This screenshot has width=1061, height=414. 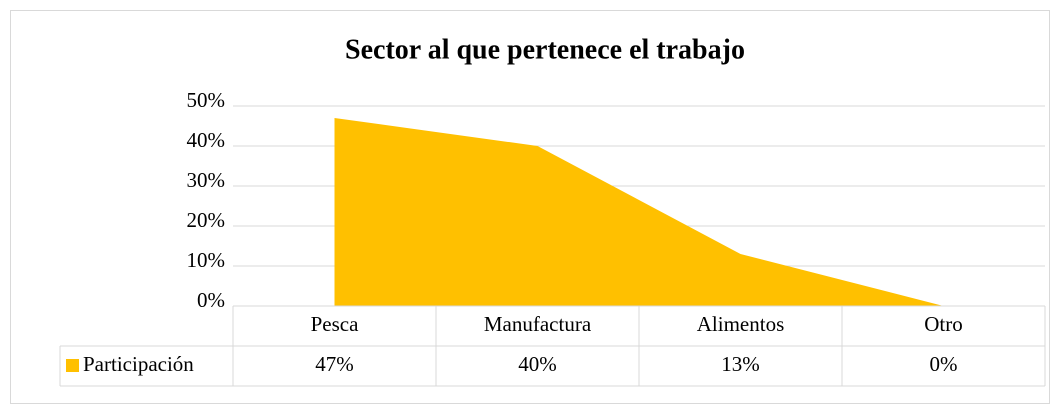 I want to click on y-tick-label: 40%, so click(x=206, y=140).